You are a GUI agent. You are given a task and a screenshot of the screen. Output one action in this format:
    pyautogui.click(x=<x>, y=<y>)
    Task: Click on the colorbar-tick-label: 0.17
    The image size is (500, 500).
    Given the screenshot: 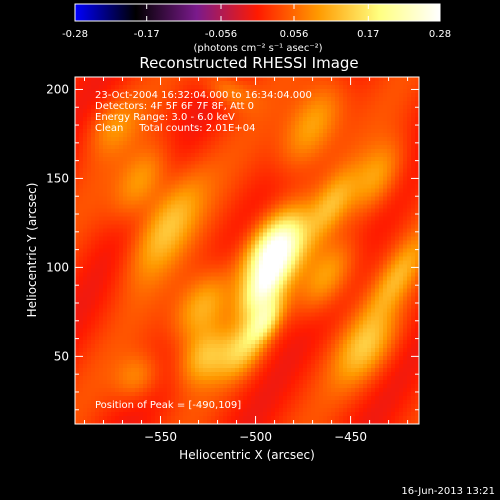 What is the action you would take?
    pyautogui.click(x=368, y=34)
    